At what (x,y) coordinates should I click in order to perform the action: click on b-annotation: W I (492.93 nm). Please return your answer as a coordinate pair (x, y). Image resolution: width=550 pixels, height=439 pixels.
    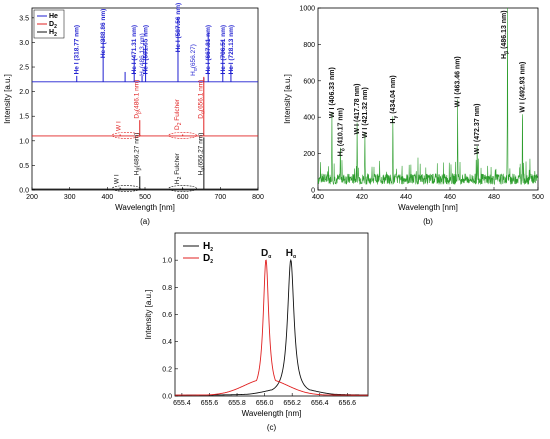
    Looking at the image, I should click on (522, 87).